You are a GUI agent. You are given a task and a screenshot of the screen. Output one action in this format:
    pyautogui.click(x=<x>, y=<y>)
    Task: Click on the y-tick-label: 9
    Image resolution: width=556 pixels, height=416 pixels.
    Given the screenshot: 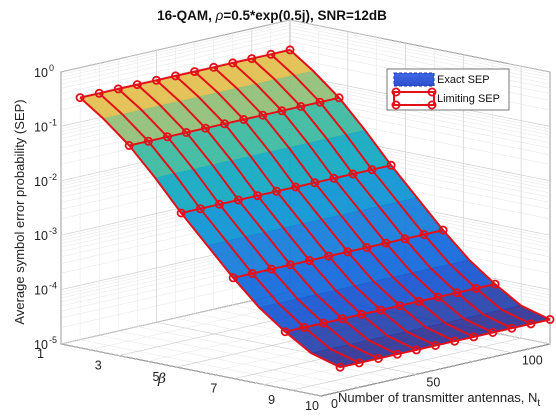 What is the action you would take?
    pyautogui.click(x=271, y=400)
    